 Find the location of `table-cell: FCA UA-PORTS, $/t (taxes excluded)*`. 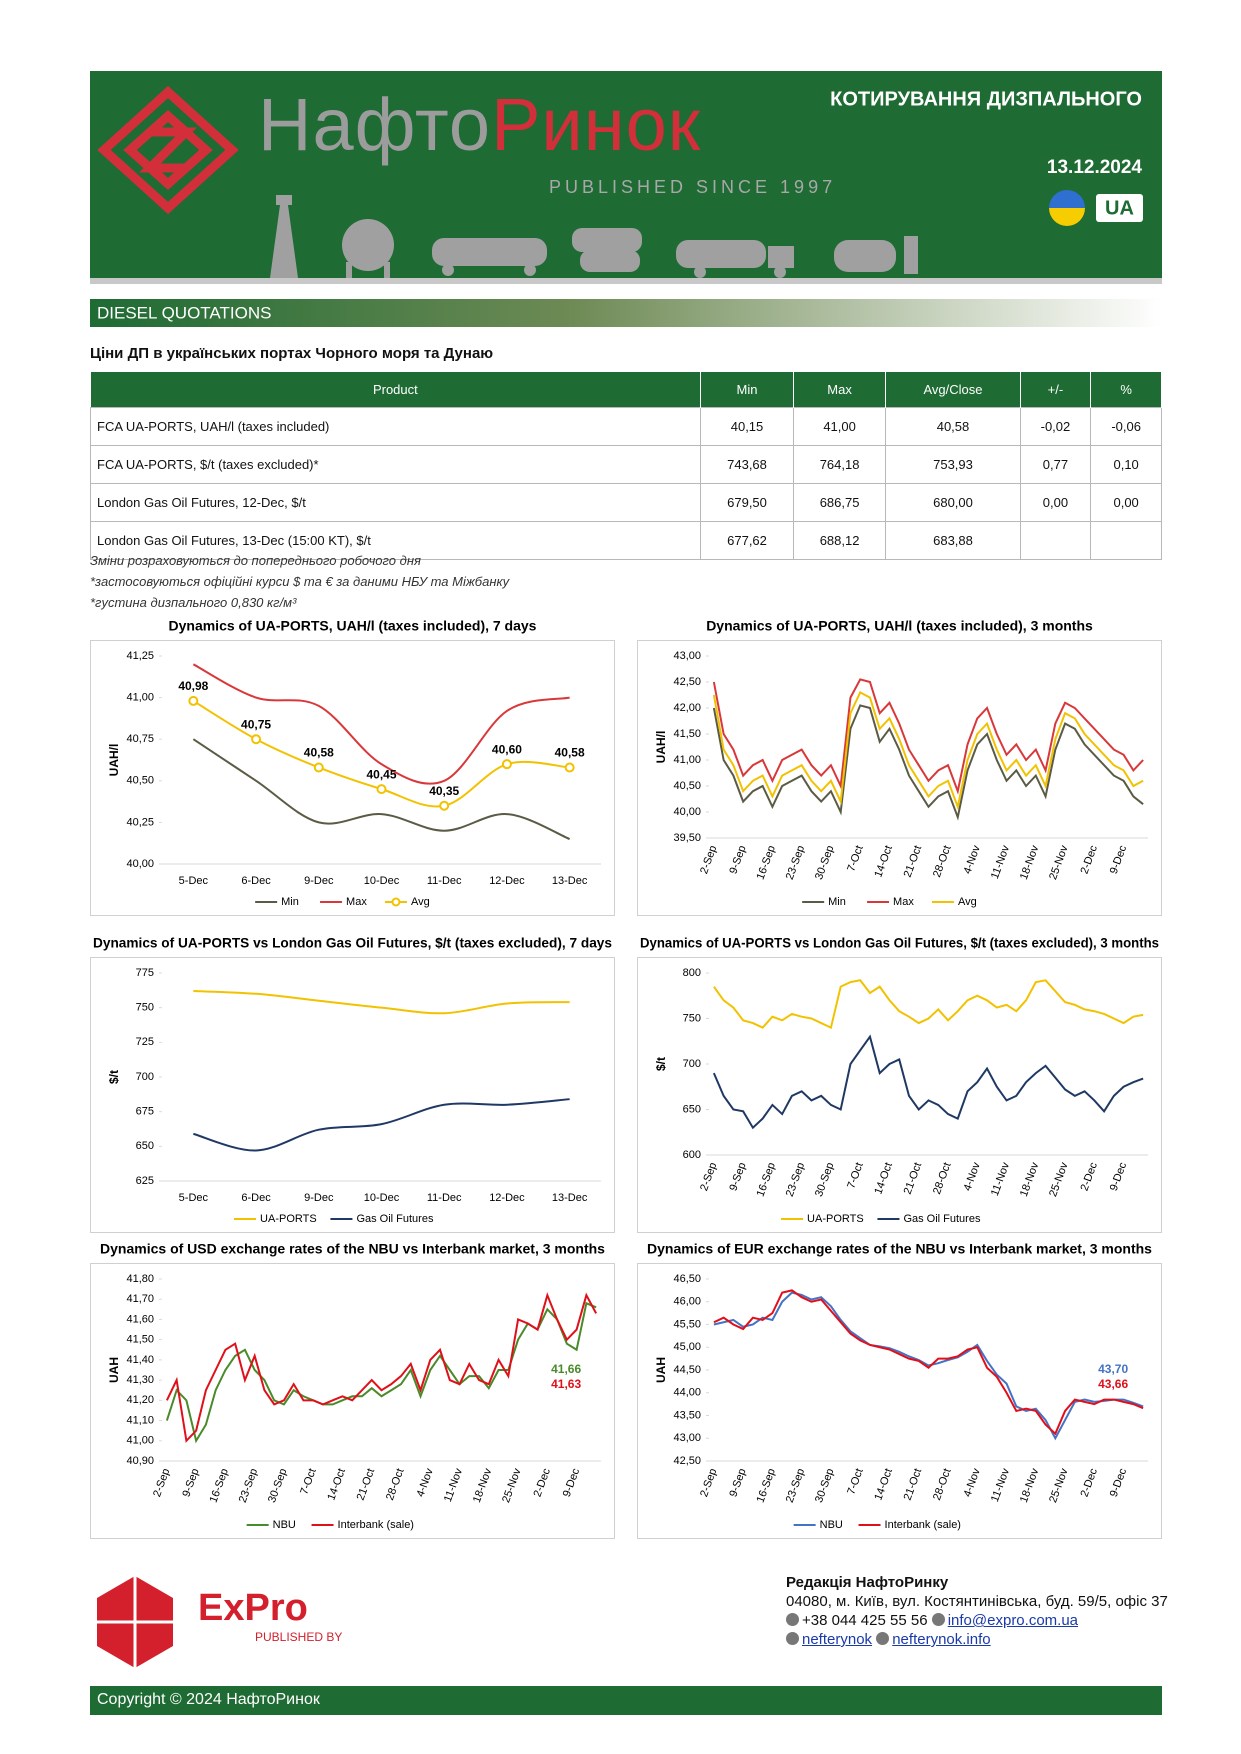

table-cell: FCA UA-PORTS, $/t (taxes excluded)* is located at coordinates (395, 464).